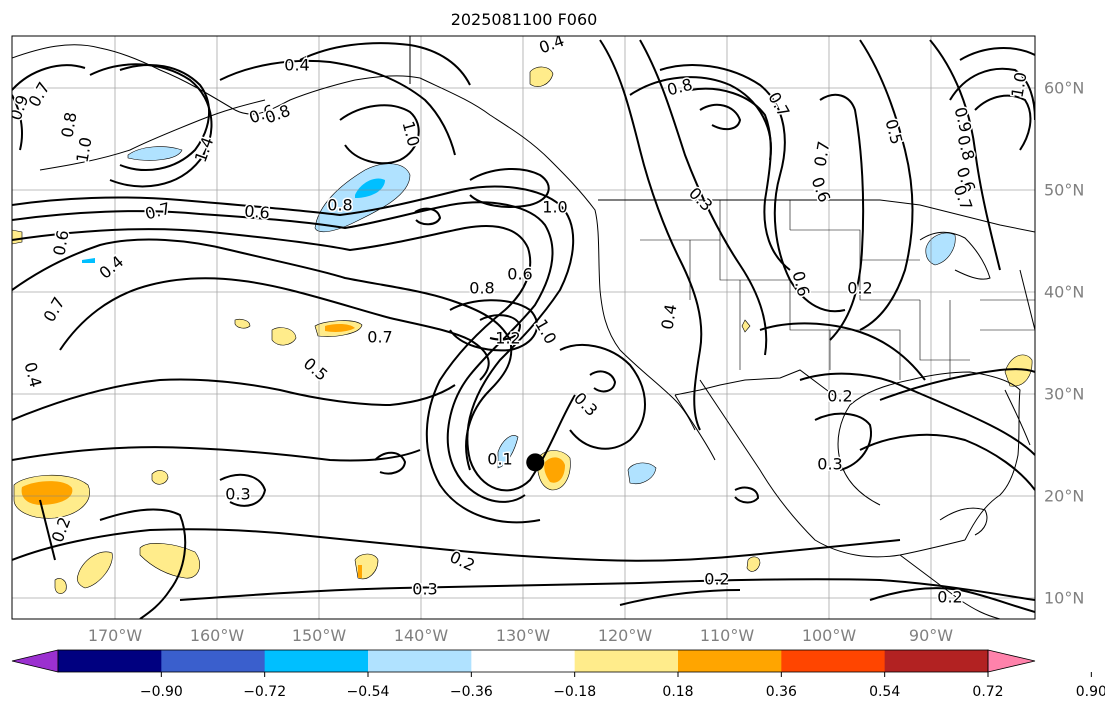 This screenshot has width=1105, height=712. I want to click on colorbar-tick-label: 0.72, so click(988, 692).